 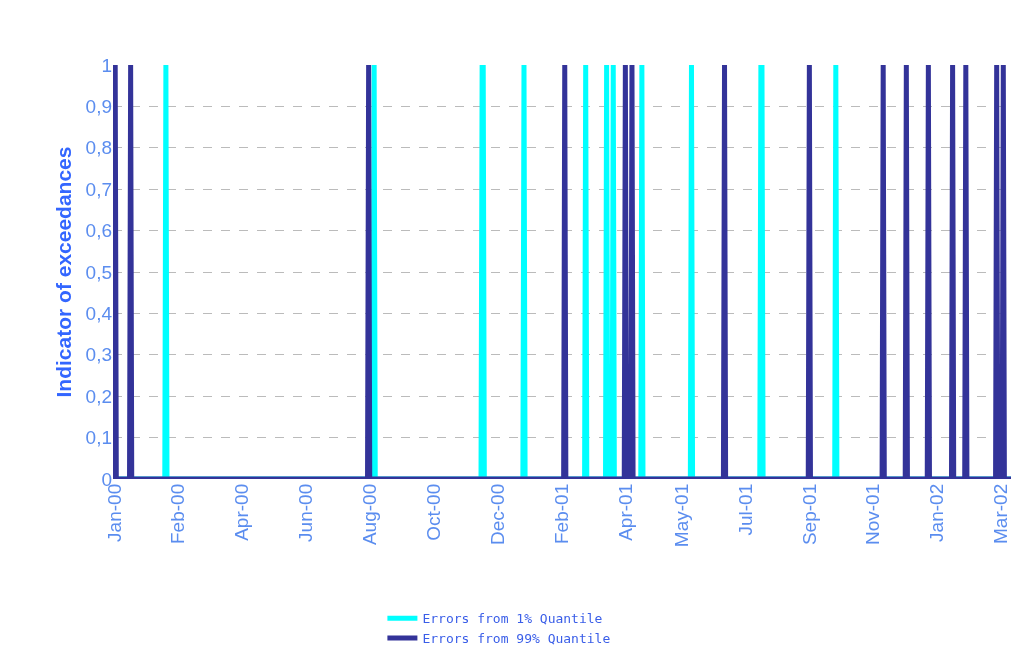 I want to click on x-tick-label: May-01, so click(x=681, y=515).